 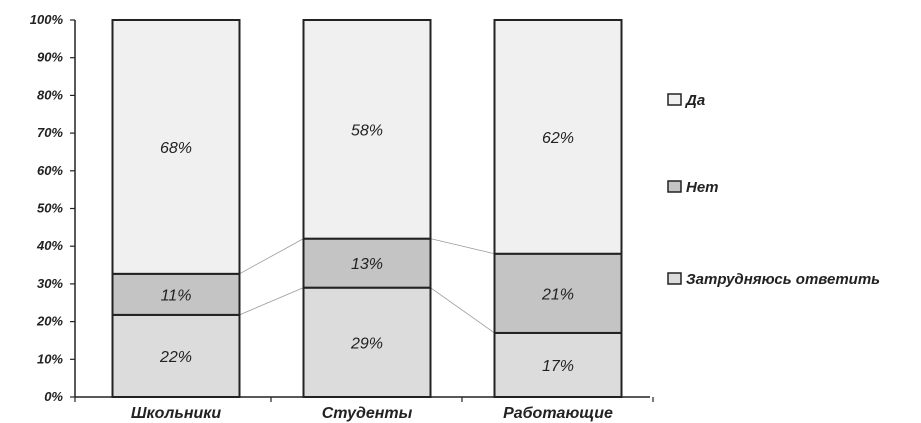 What do you see at coordinates (50, 208) in the screenshot?
I see `y-tick-label: 50%` at bounding box center [50, 208].